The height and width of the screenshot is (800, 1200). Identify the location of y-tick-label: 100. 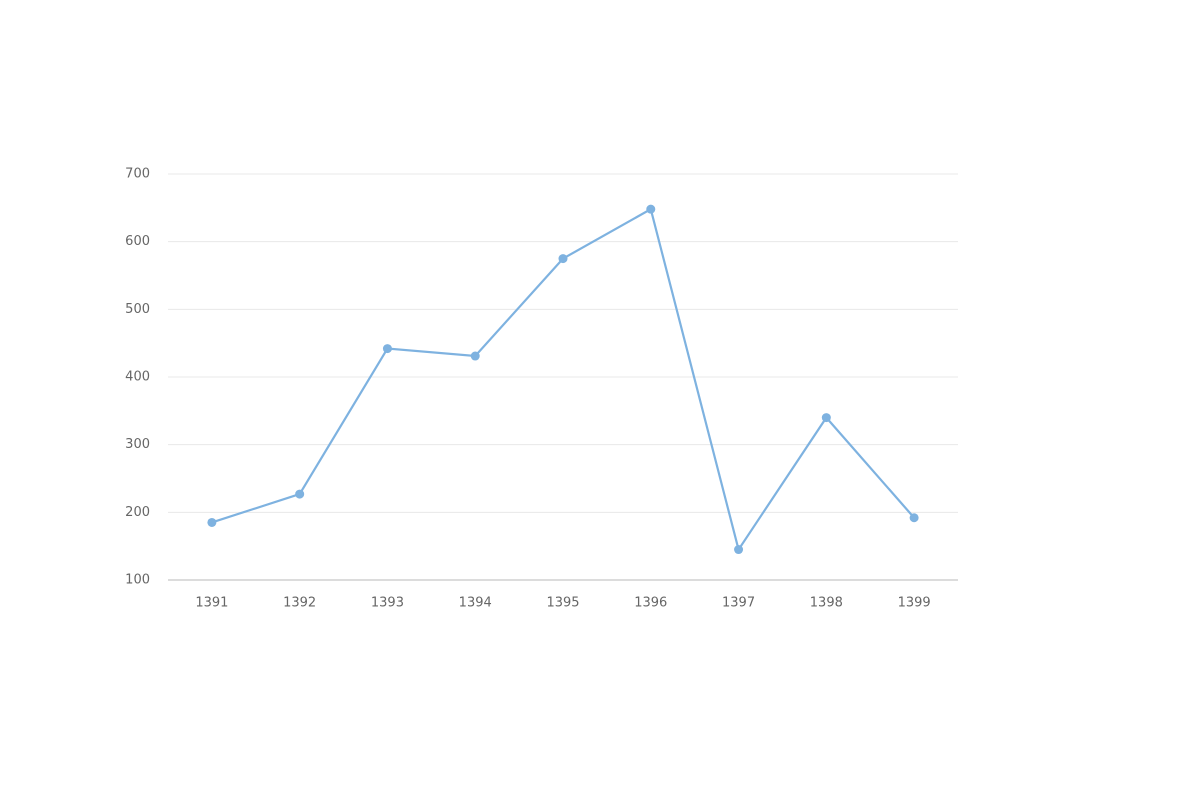
(137, 580).